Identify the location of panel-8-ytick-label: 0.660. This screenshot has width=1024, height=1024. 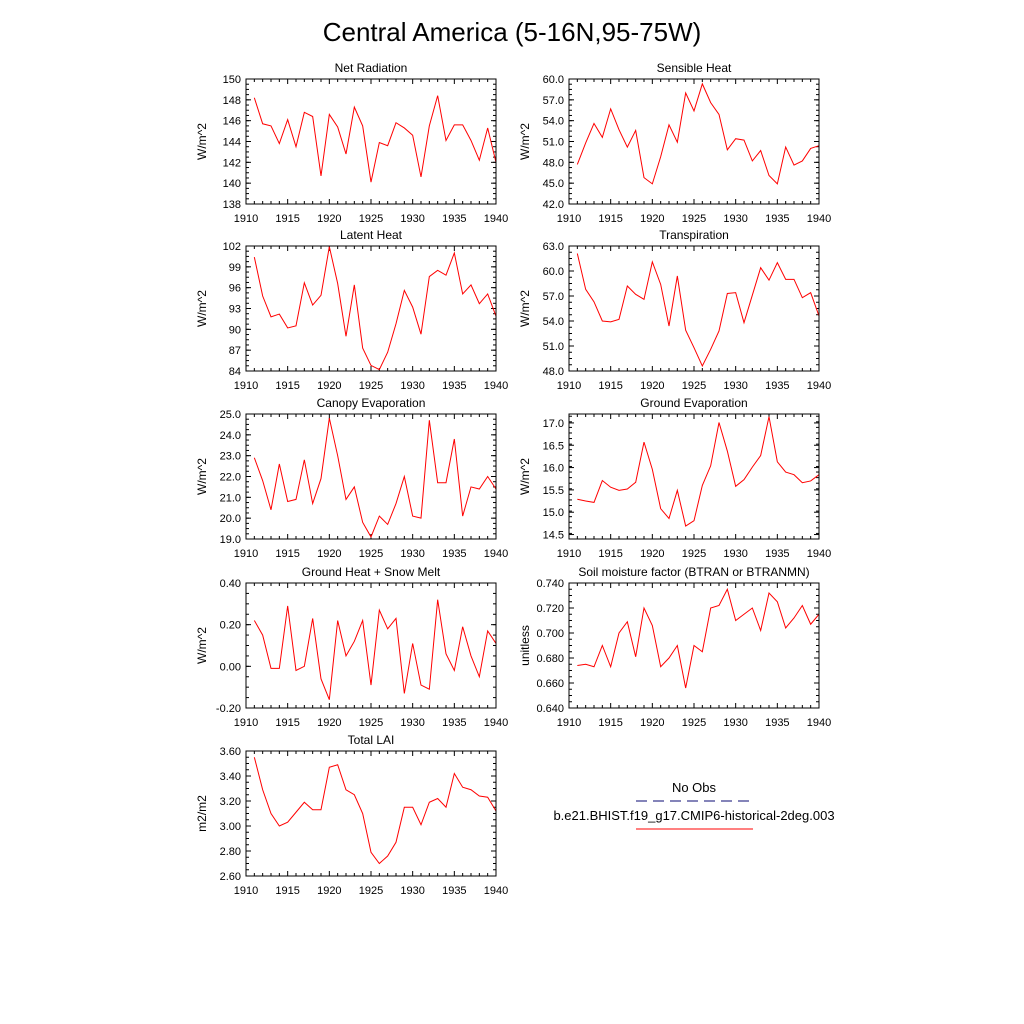
(550, 684).